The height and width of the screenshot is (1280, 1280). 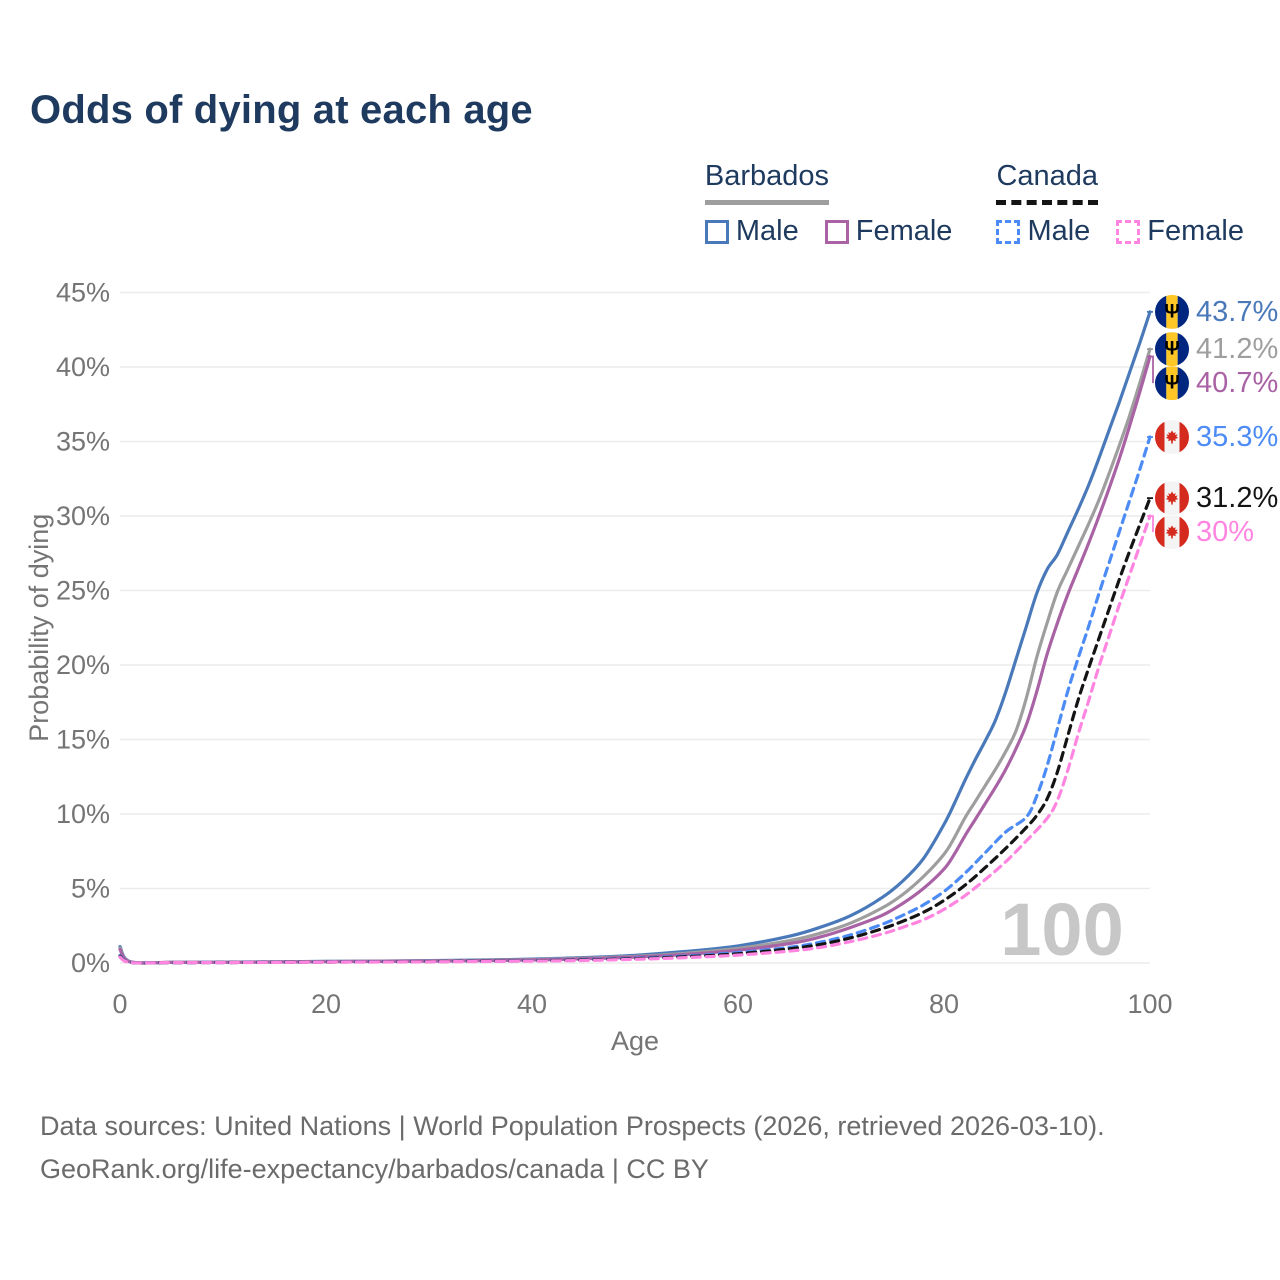 I want to click on legend-item-canada-male: Male, so click(x=1043, y=231).